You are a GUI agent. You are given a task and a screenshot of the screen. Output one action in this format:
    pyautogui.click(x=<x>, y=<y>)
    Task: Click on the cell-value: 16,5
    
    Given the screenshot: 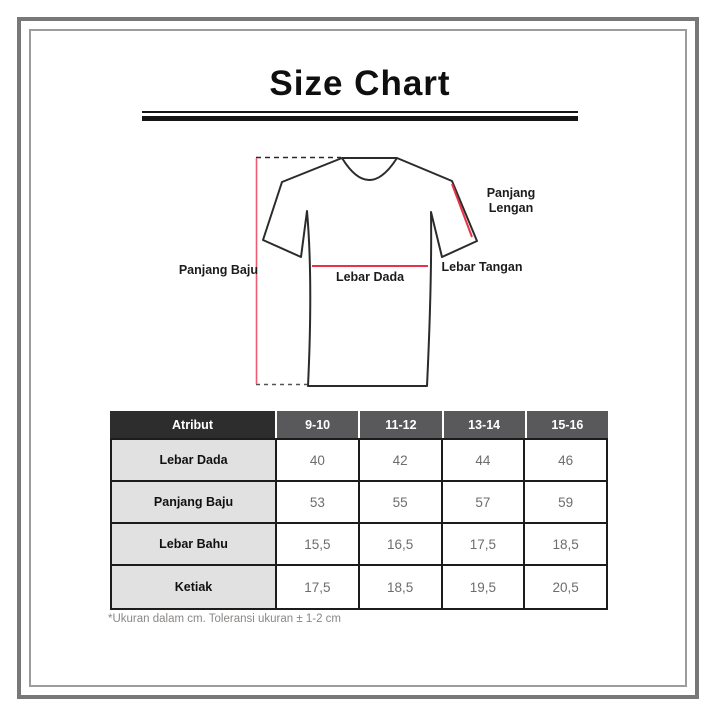 What is the action you would take?
    pyautogui.click(x=401, y=544)
    